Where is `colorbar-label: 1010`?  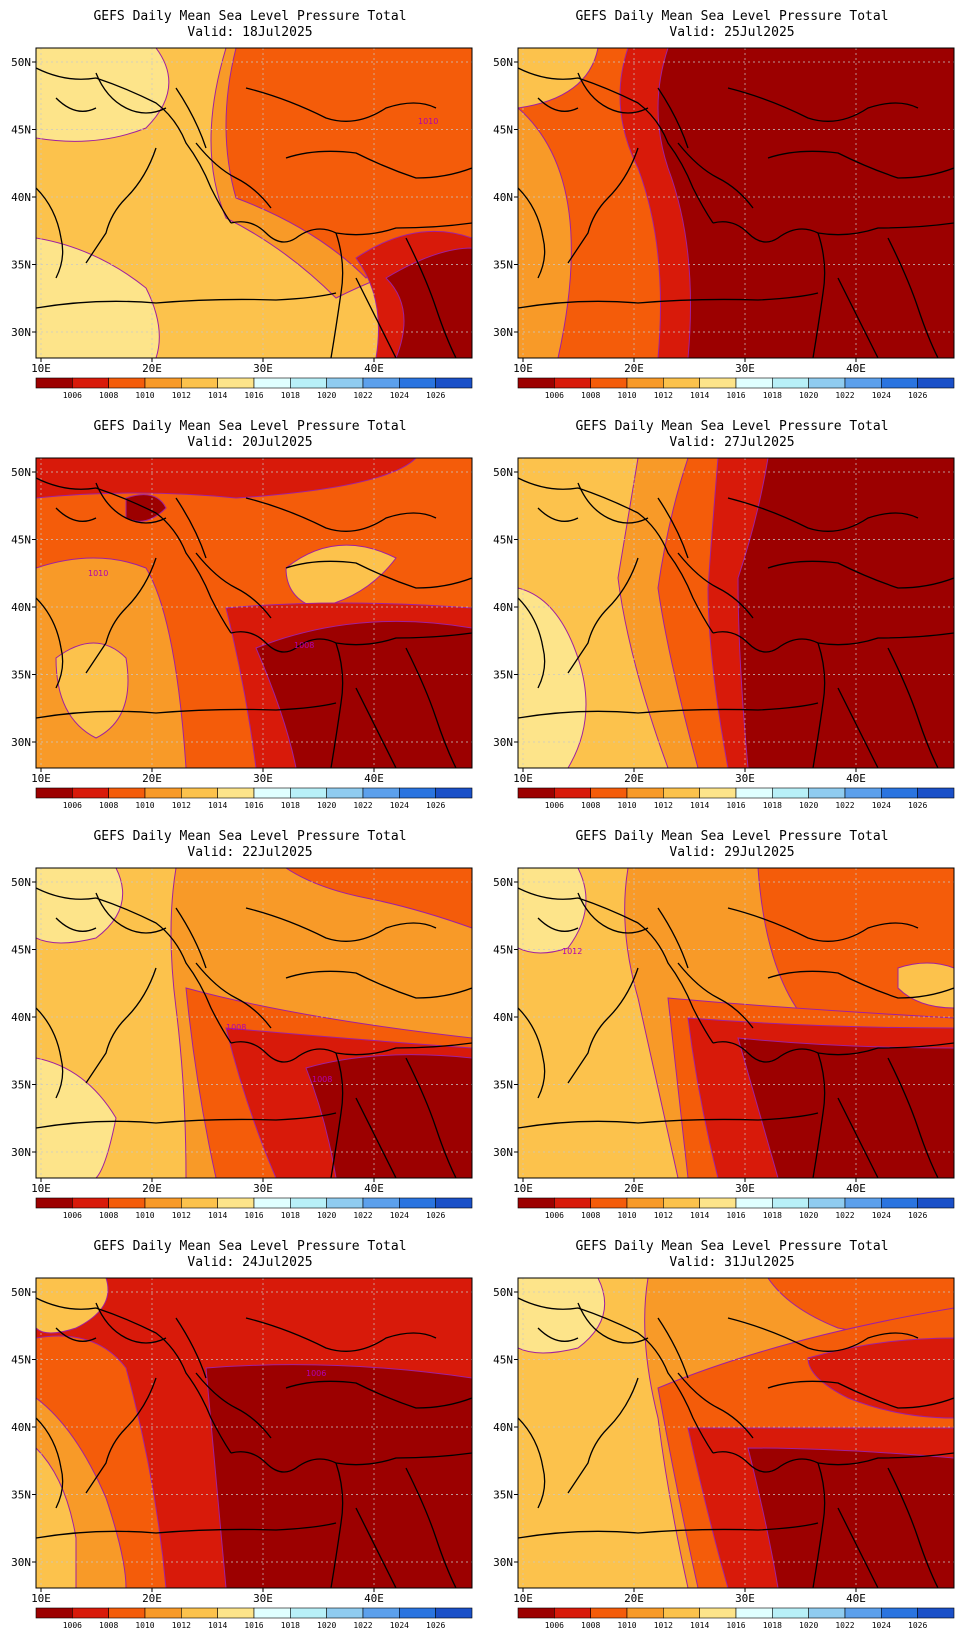
colorbar-label: 1010 is located at coordinates (626, 1215).